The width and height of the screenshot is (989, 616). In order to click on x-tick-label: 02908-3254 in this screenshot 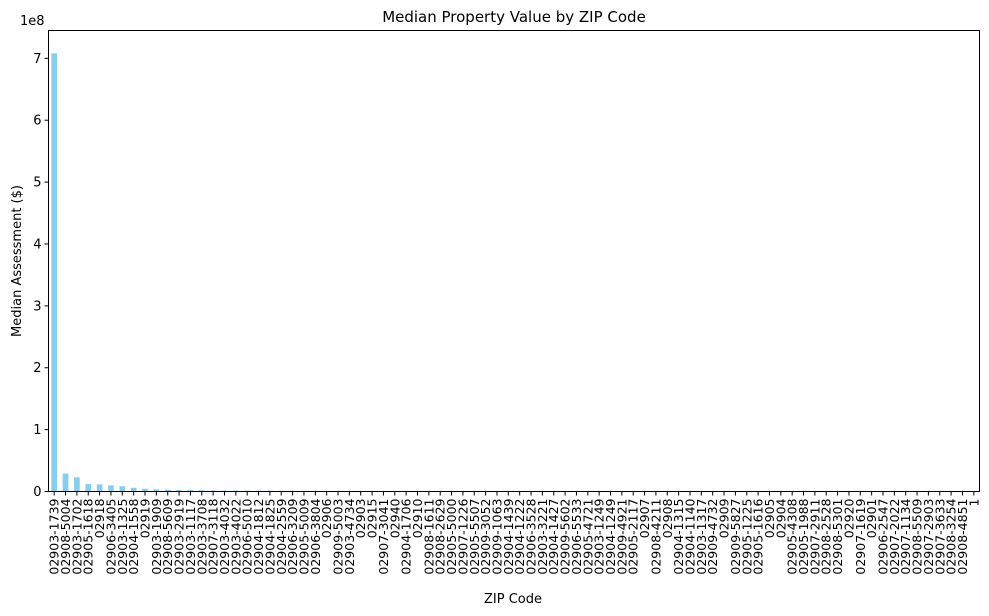, I will do `click(951, 536)`.